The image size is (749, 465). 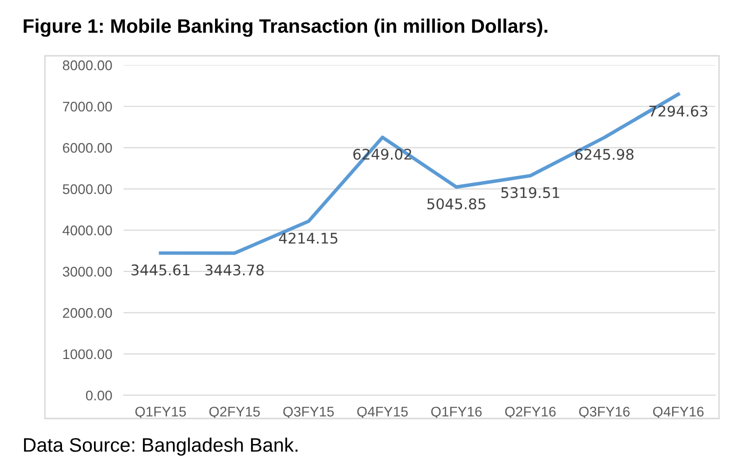 I want to click on x-tick-label: Q3FY15, so click(x=308, y=413).